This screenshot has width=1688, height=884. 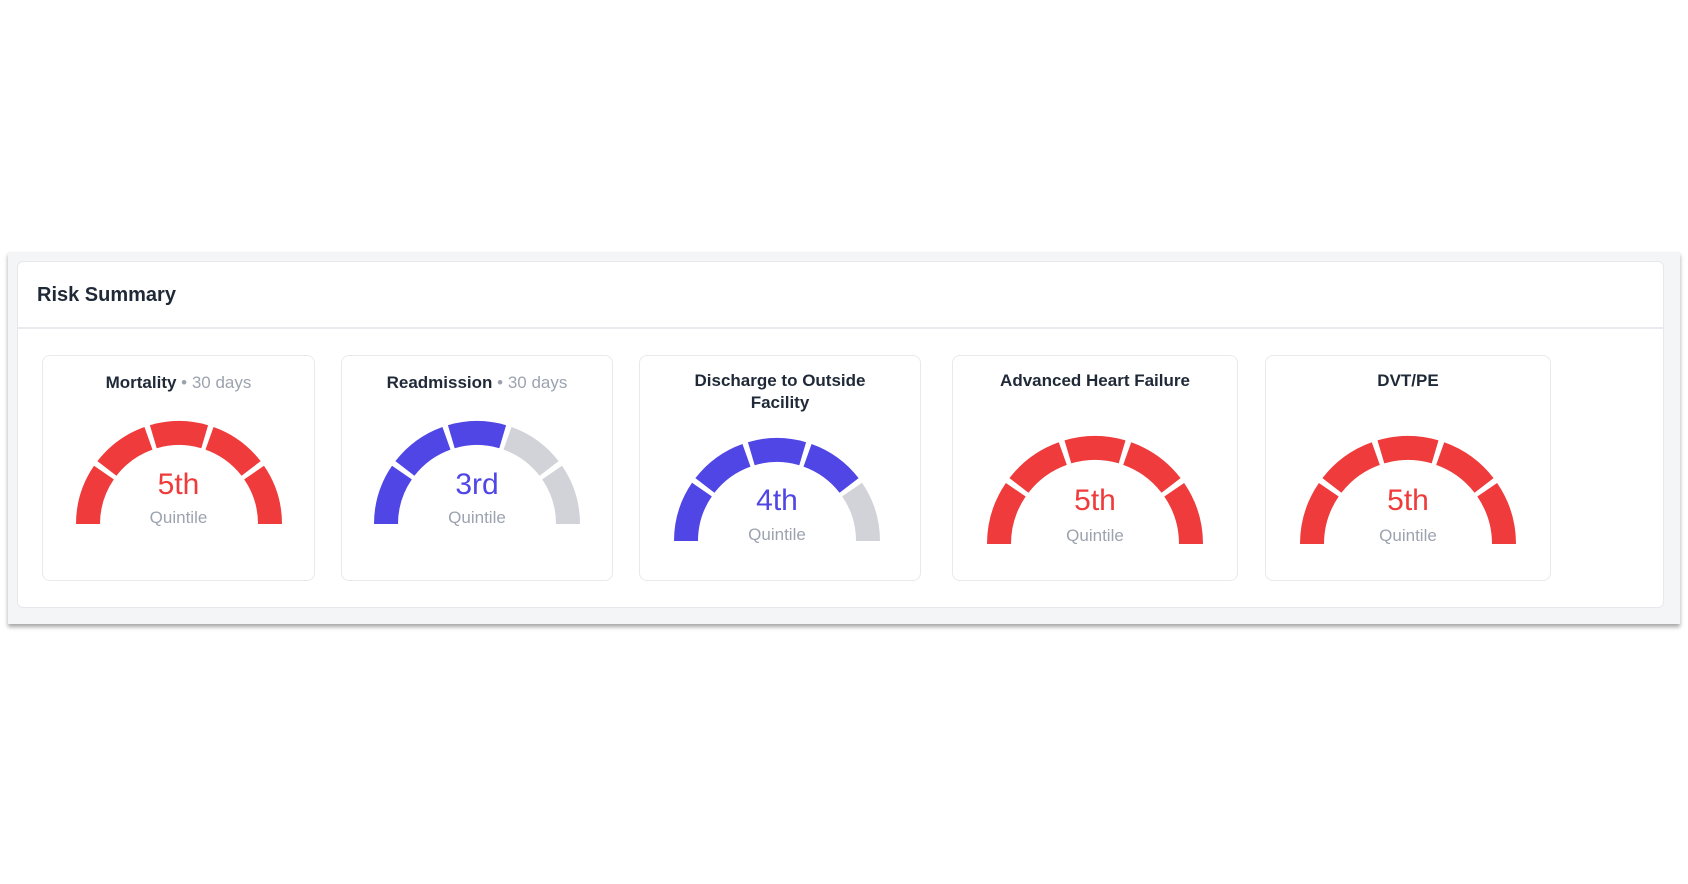 What do you see at coordinates (780, 391) in the screenshot?
I see `card-title: Discharge to Outside Facility` at bounding box center [780, 391].